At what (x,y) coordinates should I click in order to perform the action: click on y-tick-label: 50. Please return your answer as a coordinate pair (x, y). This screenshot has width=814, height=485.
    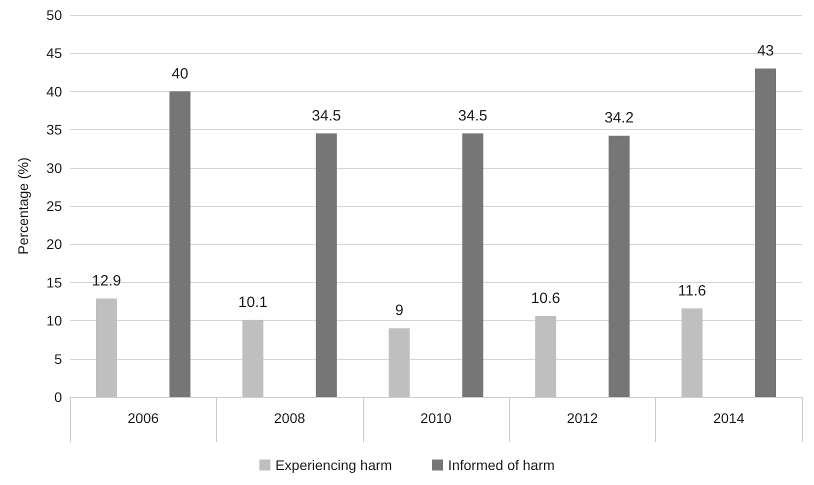
    Looking at the image, I should click on (54, 15).